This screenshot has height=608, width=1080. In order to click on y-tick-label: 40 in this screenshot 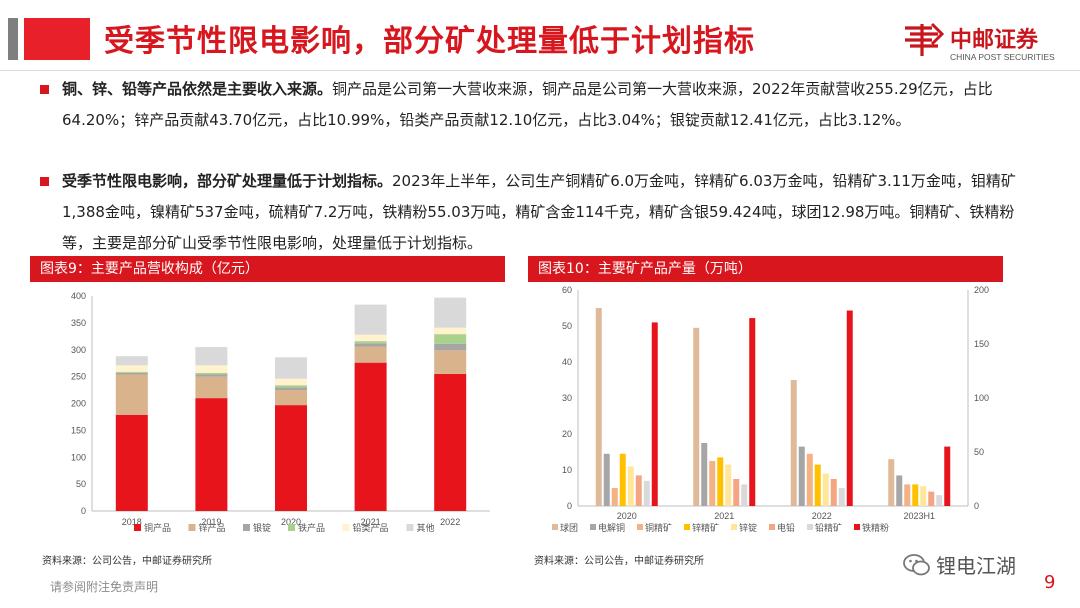, I will do `click(567, 362)`.